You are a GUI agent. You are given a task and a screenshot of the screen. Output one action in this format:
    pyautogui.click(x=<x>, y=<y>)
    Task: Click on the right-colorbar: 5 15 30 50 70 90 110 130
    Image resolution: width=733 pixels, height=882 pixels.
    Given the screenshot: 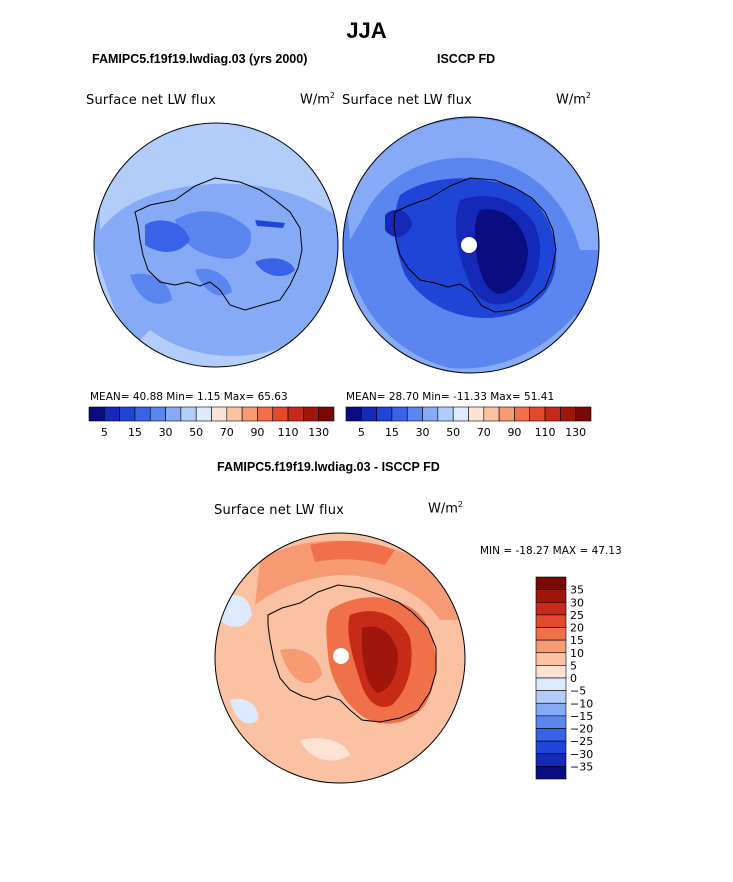 What is the action you would take?
    pyautogui.click(x=468, y=422)
    